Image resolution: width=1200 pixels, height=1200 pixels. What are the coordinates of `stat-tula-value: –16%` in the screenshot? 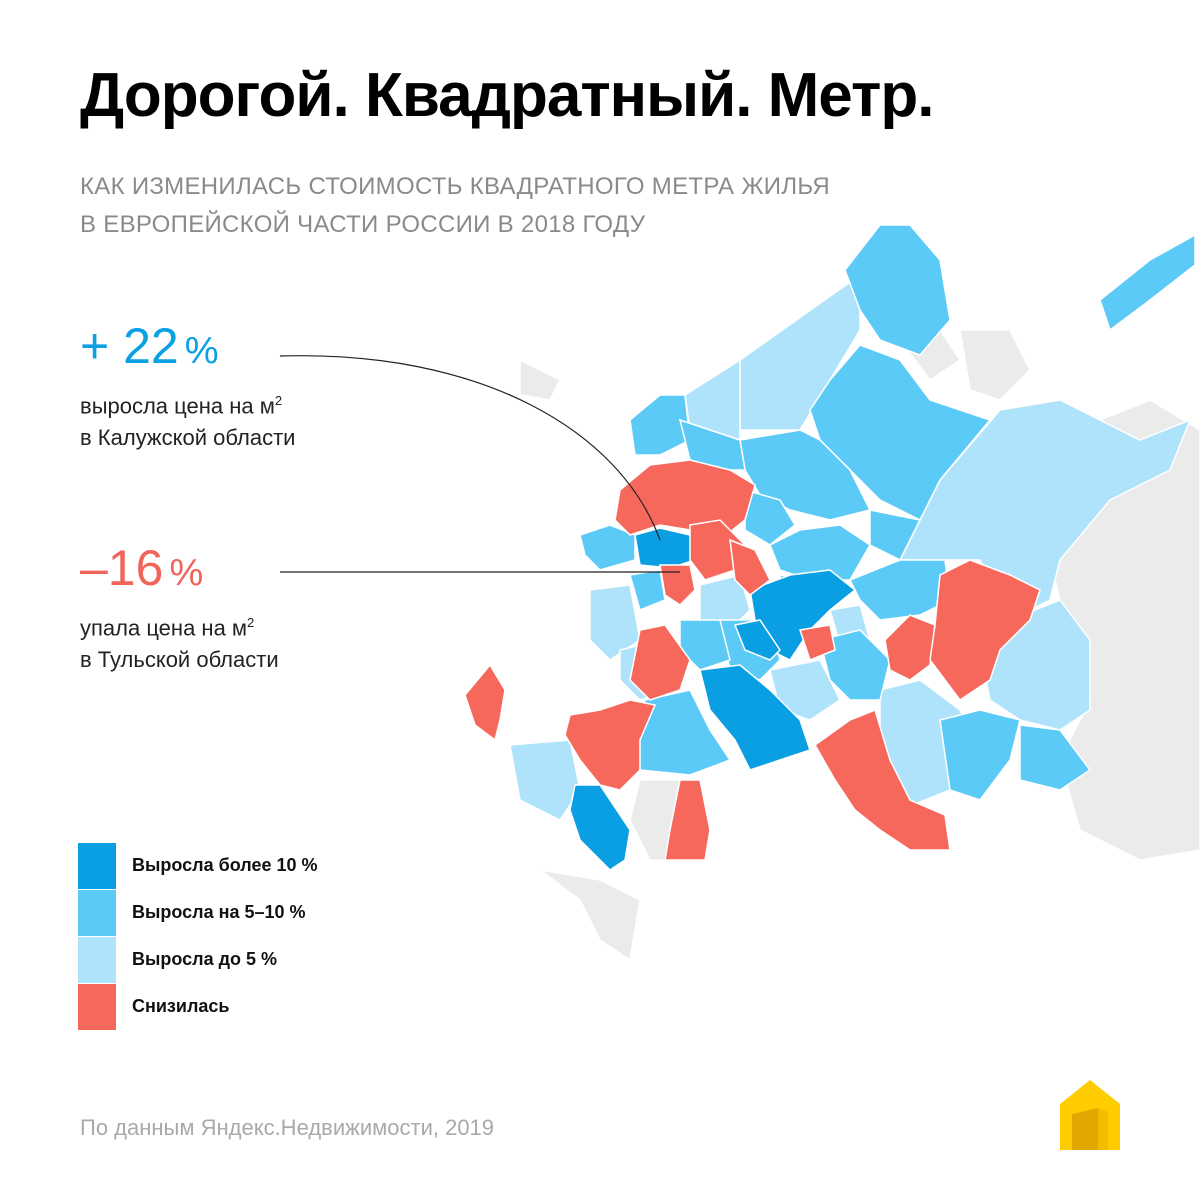 It's located at (179, 570).